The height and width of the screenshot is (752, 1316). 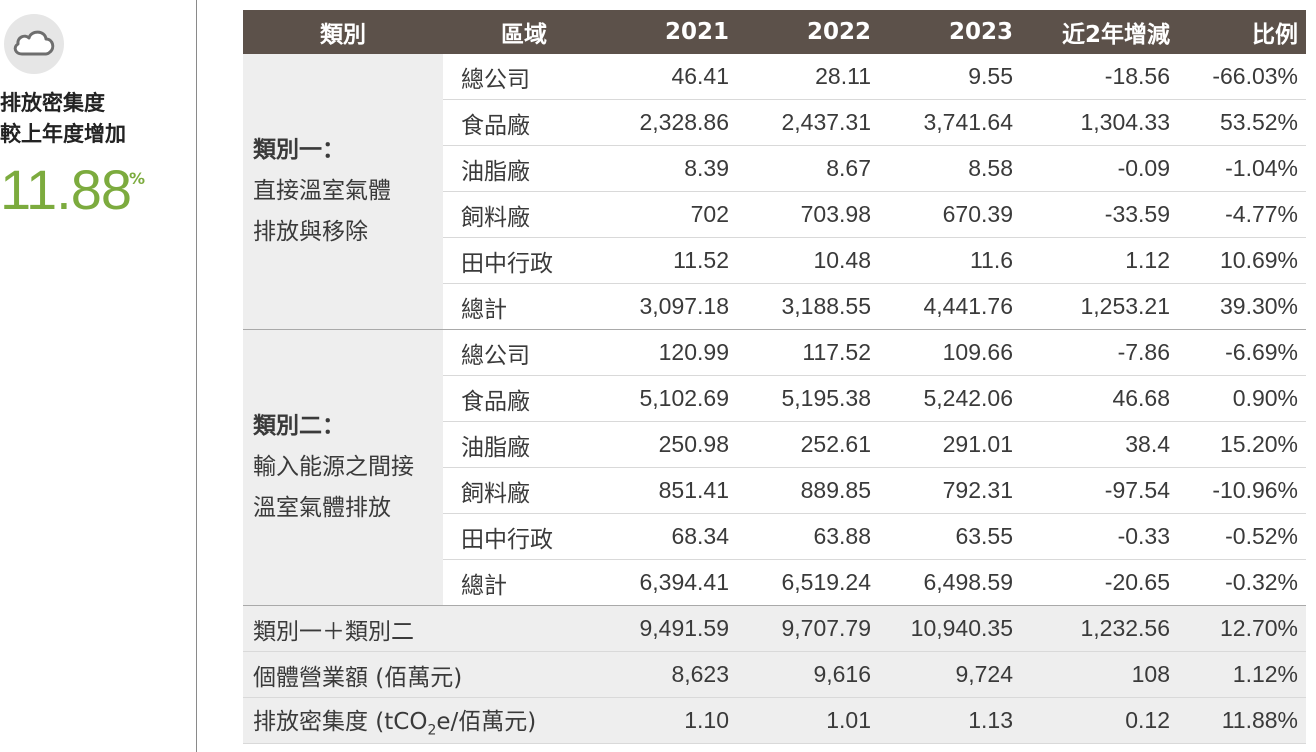 I want to click on value-cell: -0.52%, so click(x=1242, y=536).